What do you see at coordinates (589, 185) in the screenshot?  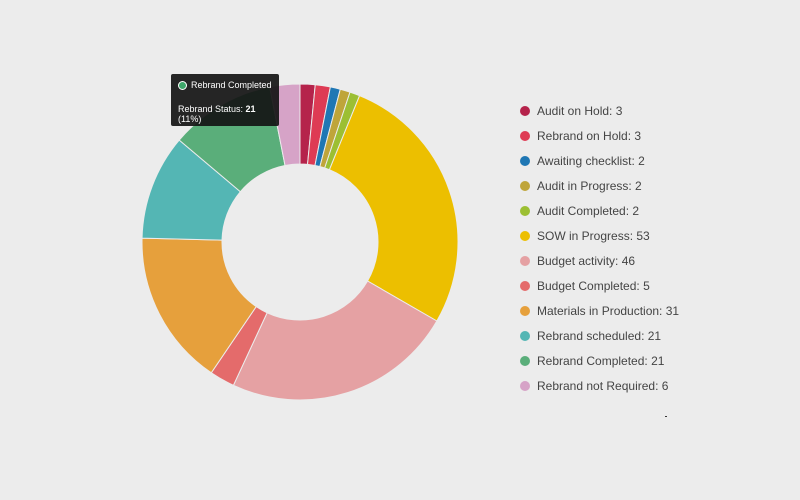 I see `legend-label: Audit in Progress: 2` at bounding box center [589, 185].